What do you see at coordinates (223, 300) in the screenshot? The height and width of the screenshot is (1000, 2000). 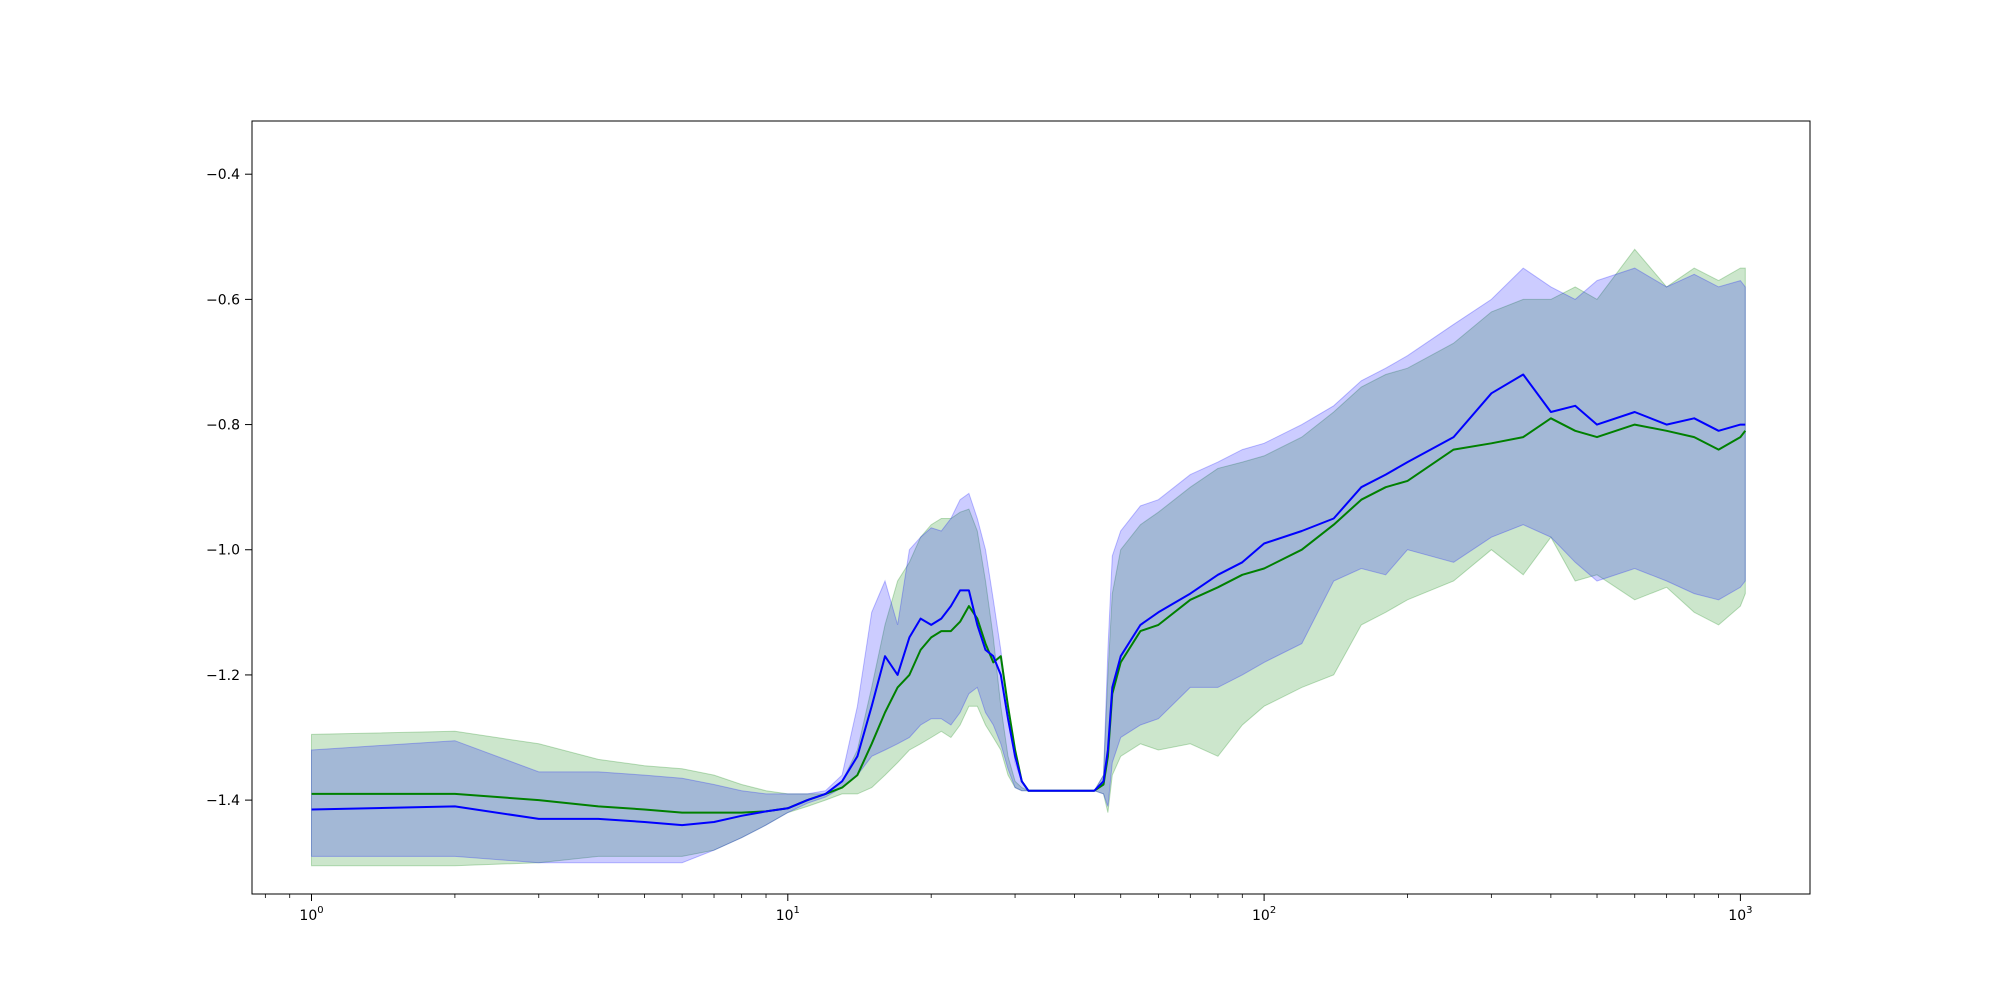 I see `y-tick-label-1: −0.6` at bounding box center [223, 300].